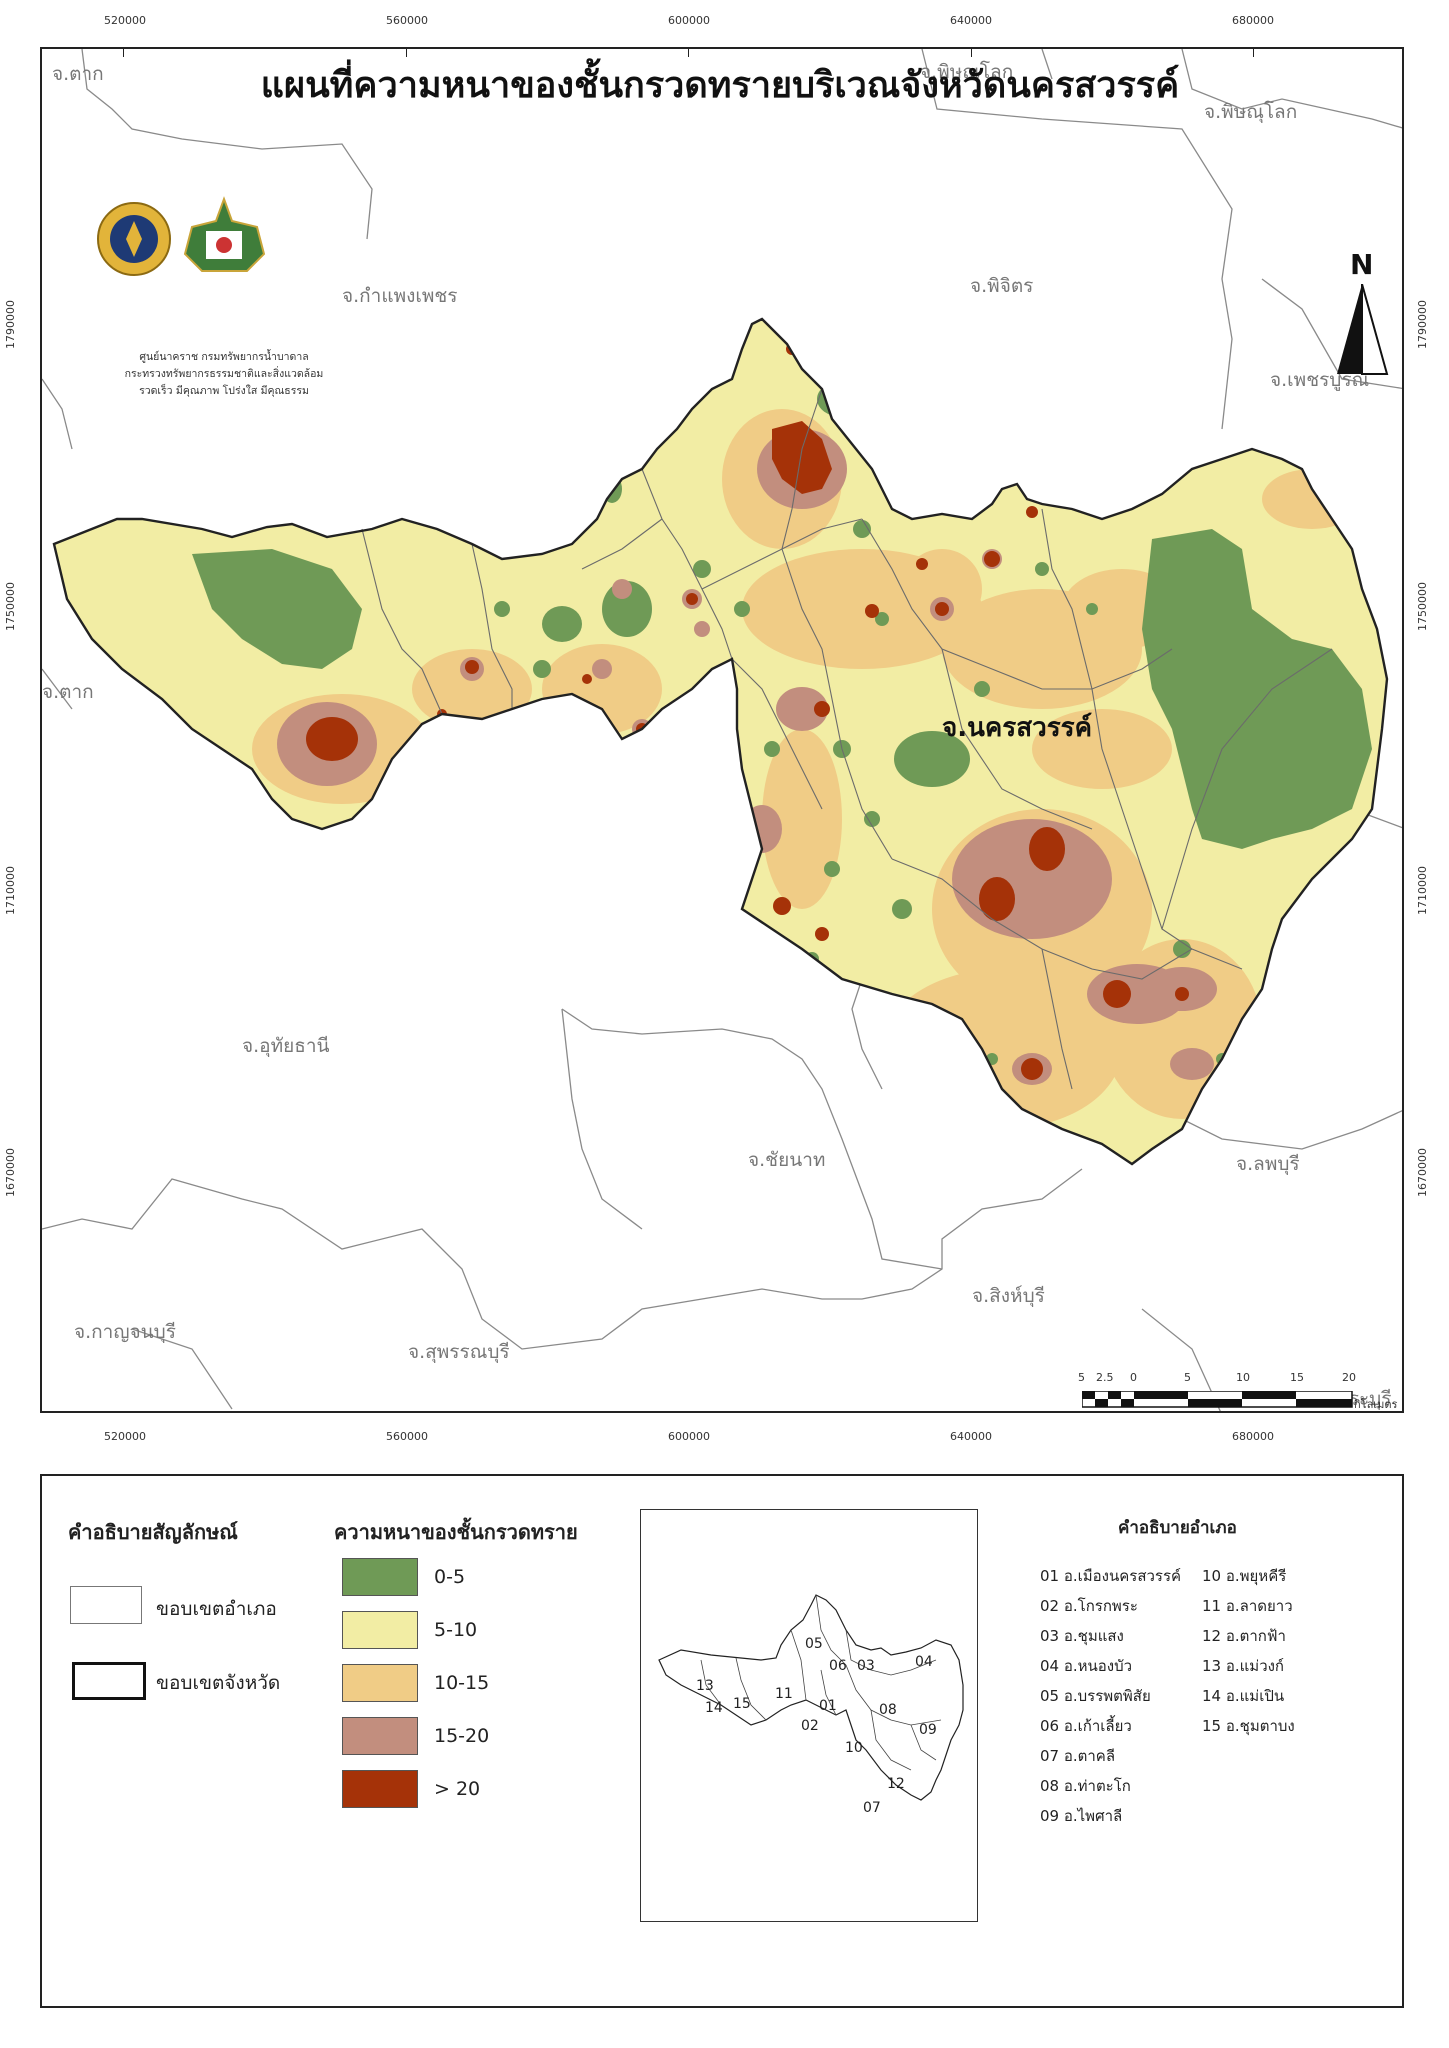  Describe the element at coordinates (1230, 1378) in the screenshot. I see `scale-labels: 5 2.5 0 5 10 15 20` at that location.